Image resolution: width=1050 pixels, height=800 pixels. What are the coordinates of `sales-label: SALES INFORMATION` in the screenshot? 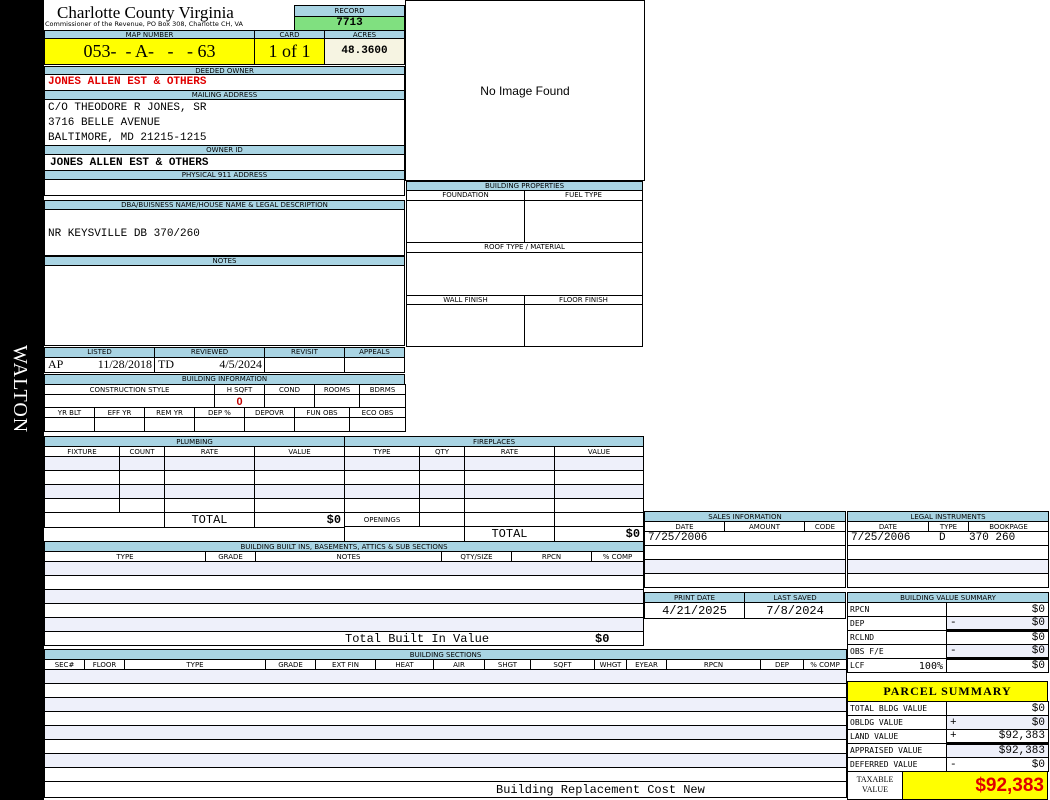 It's located at (745, 516).